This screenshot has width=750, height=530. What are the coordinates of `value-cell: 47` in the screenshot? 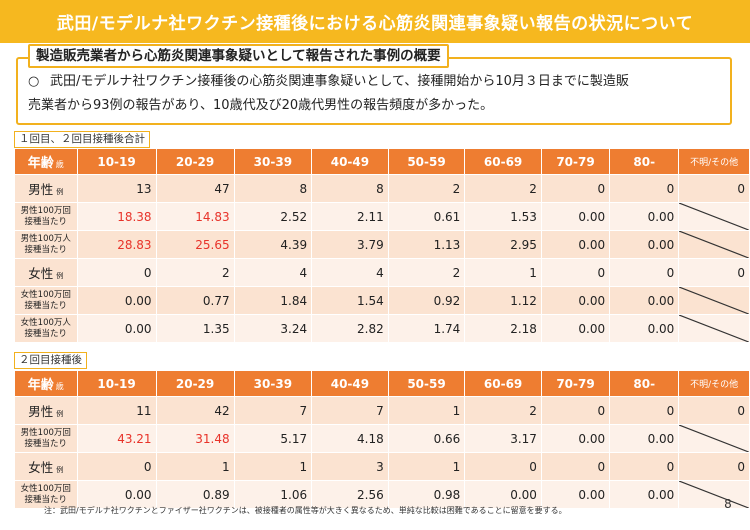 It's located at (195, 188).